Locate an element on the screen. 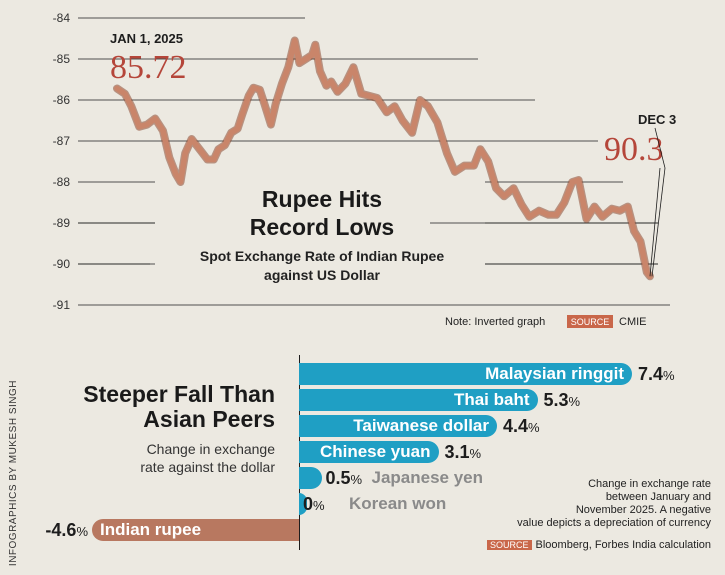 The width and height of the screenshot is (725, 575). bar-note-line: value depicts a depreciation of currency is located at coordinates (614, 523).